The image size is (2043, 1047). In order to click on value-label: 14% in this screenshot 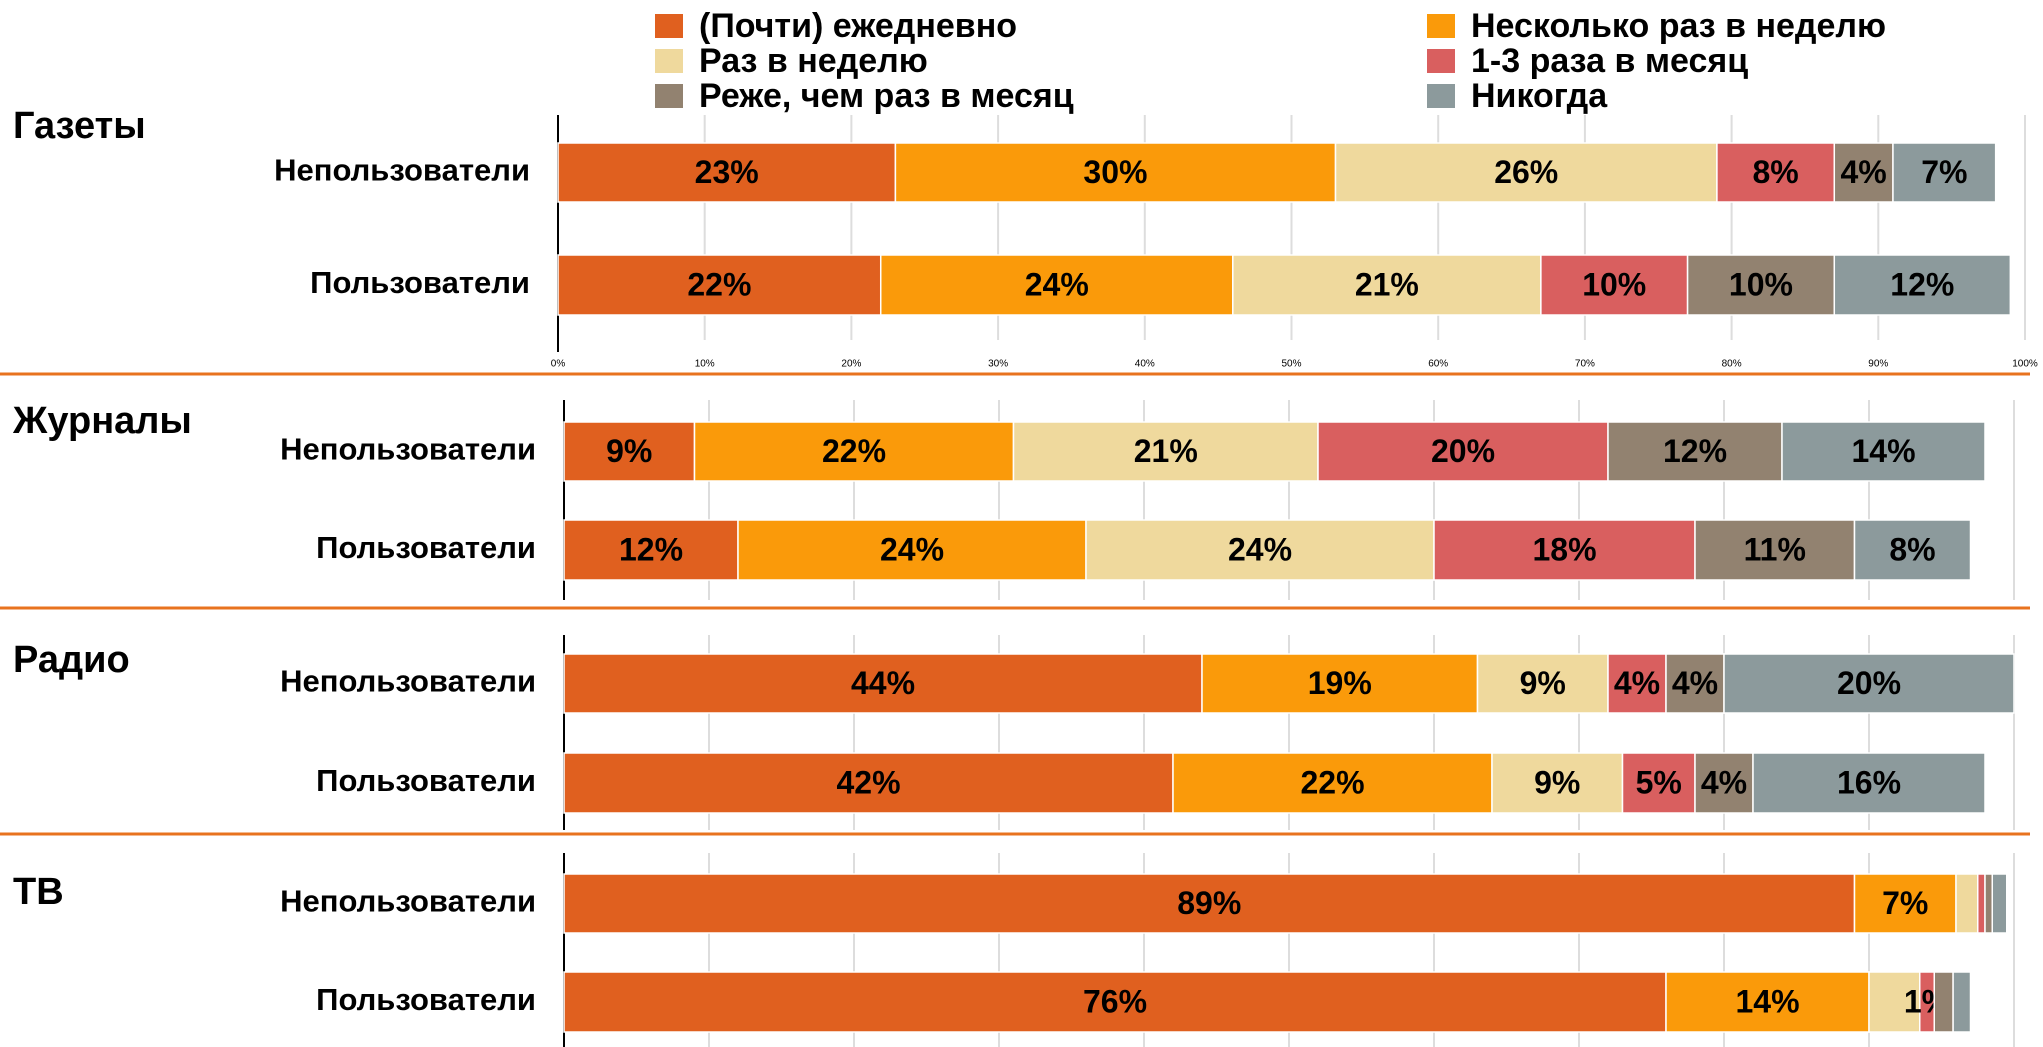, I will do `click(1883, 451)`.